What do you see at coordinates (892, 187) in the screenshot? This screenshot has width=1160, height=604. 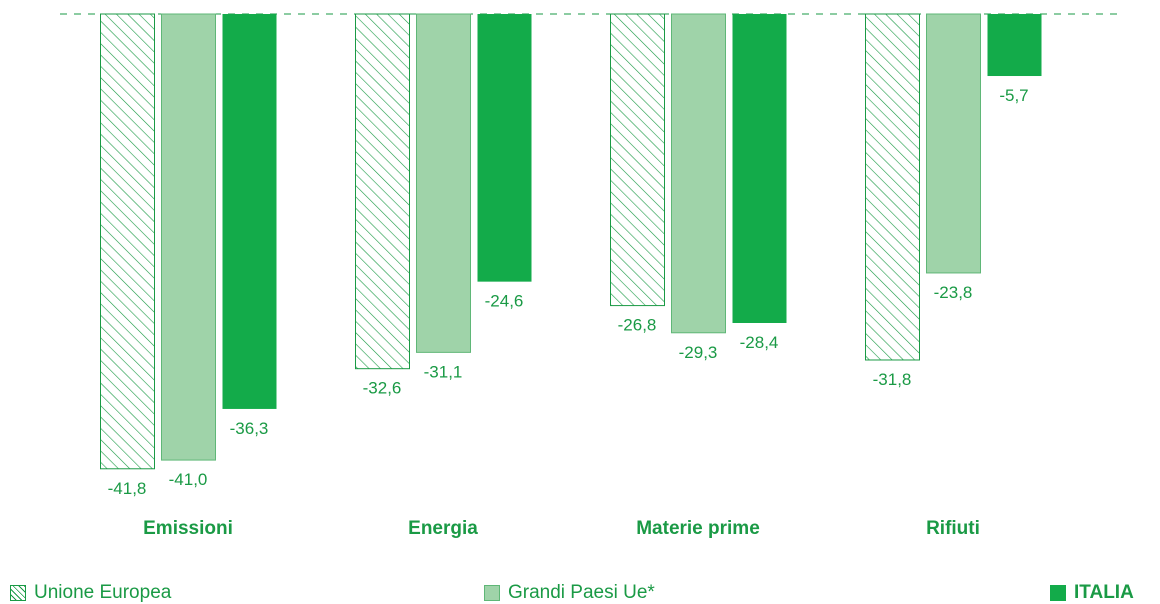 I see `bar-rifiuti-unione-europea` at bounding box center [892, 187].